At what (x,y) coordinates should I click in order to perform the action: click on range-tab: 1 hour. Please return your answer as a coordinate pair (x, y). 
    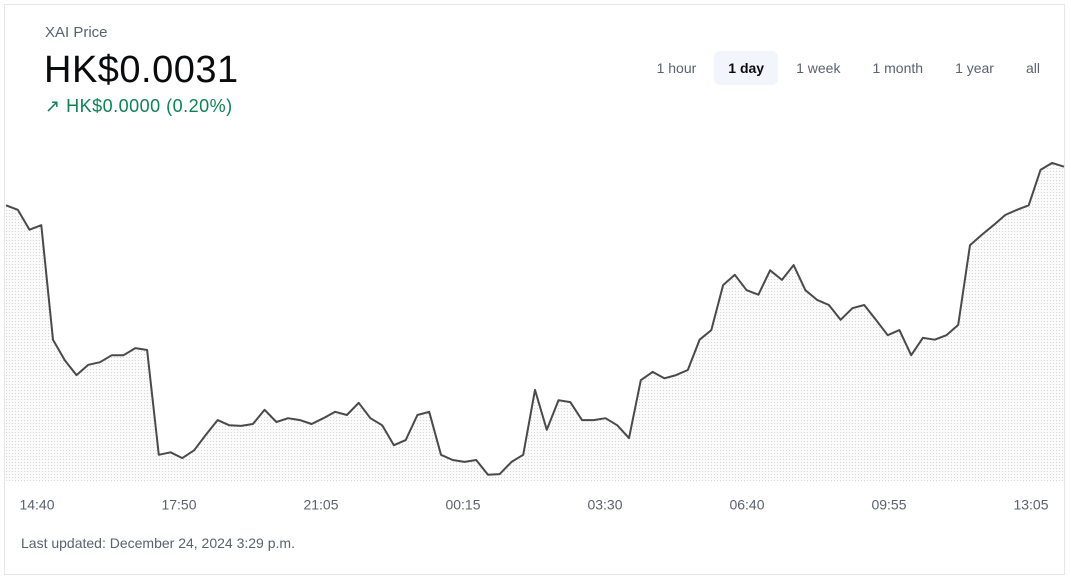
    Looking at the image, I should click on (676, 68).